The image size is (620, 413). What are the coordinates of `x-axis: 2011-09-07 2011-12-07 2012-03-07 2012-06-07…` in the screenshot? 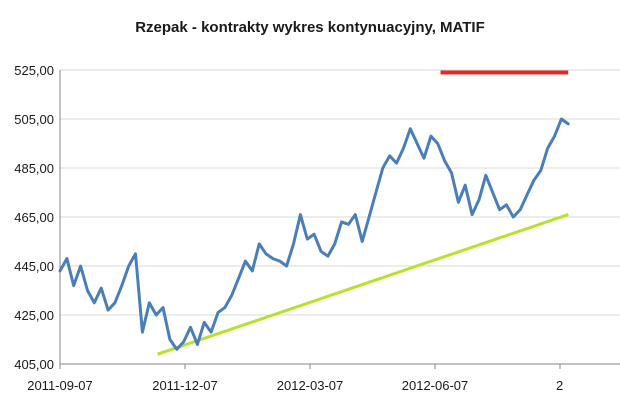 It's located at (295, 378).